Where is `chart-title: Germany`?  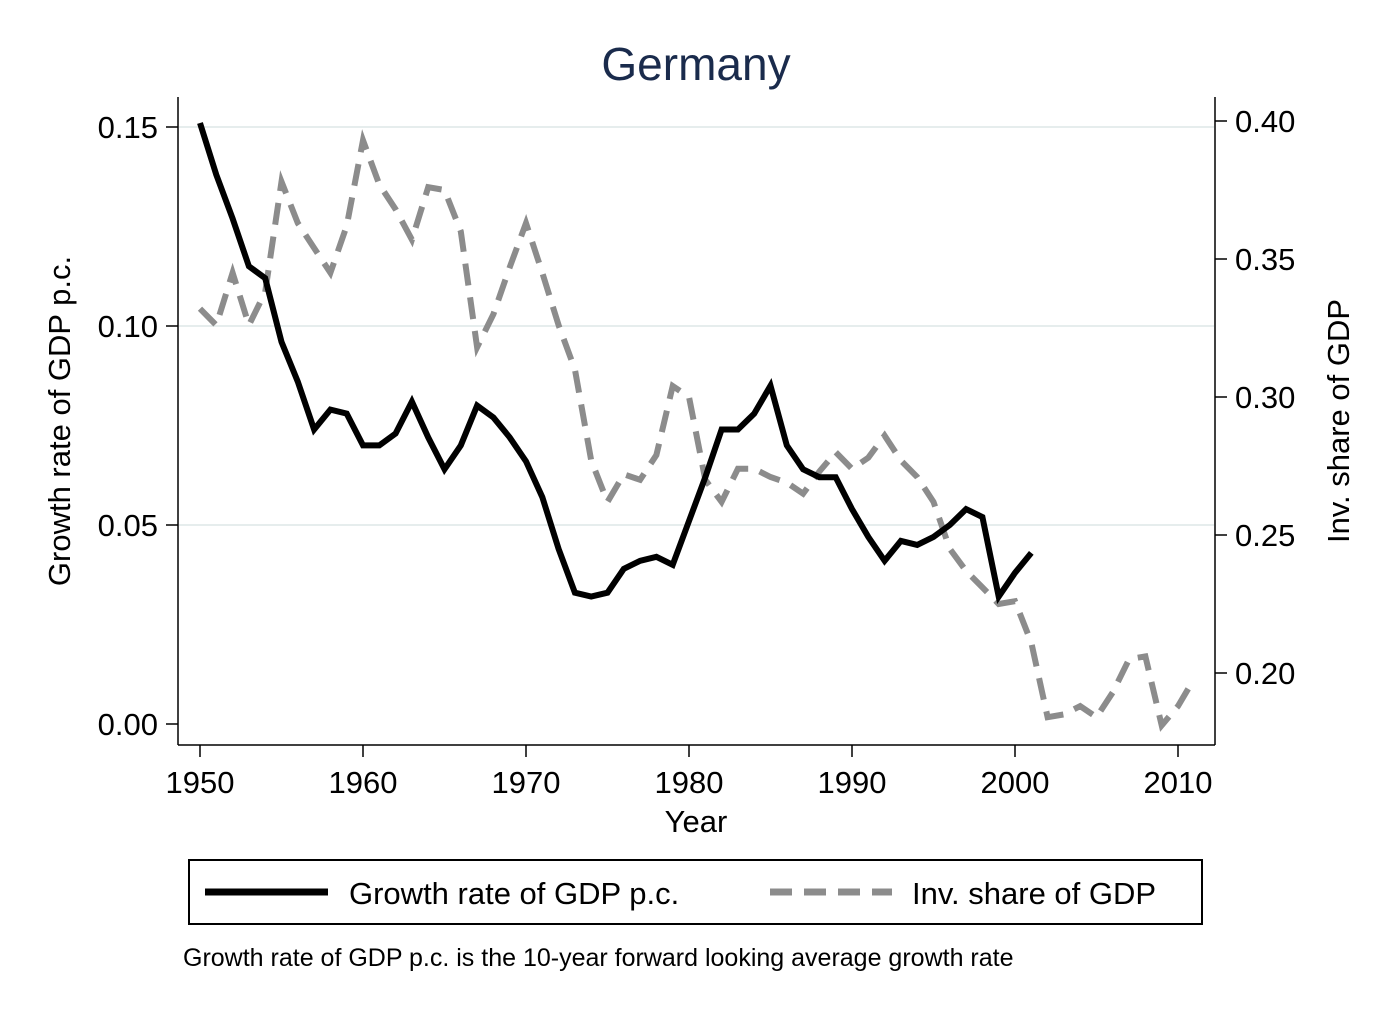
chart-title: Germany is located at coordinates (695, 64).